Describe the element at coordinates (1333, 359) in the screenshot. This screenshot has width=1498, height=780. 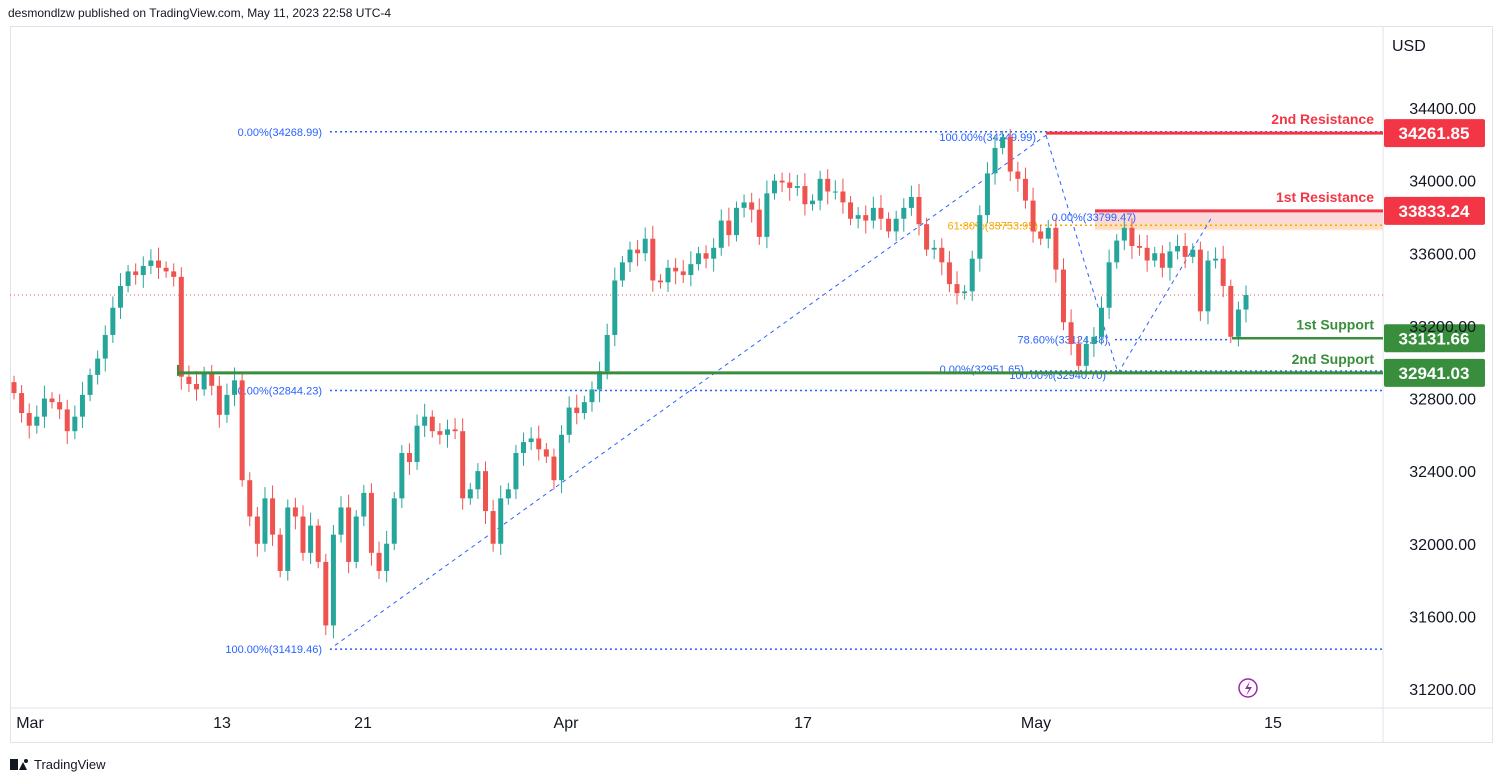
I see `support-label: 2nd Support` at that location.